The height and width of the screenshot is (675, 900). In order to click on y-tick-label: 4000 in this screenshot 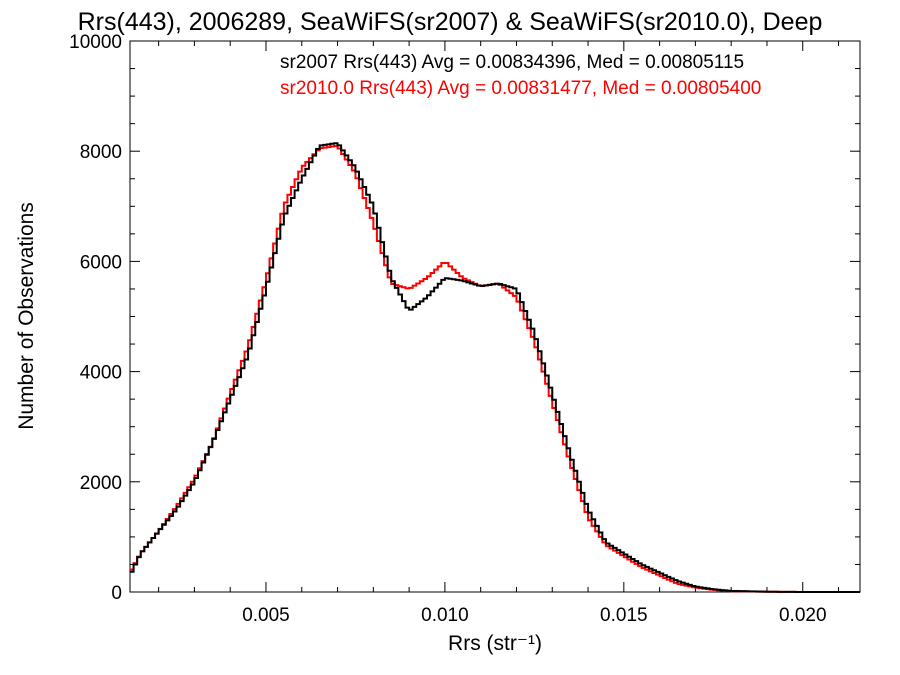, I will do `click(101, 373)`.